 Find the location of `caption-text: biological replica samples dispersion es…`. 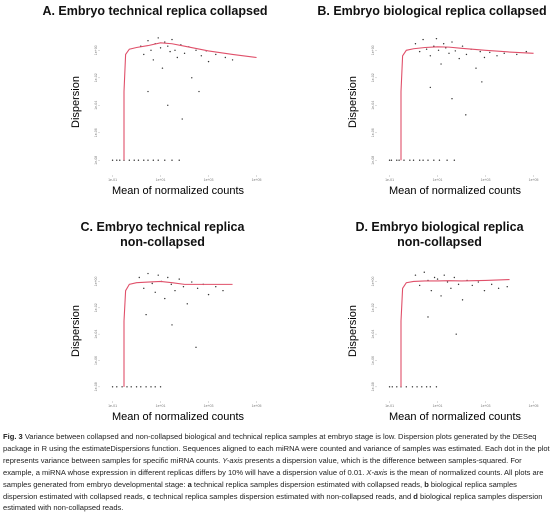

caption-text: biological replica samples dispersion es… is located at coordinates (273, 502).